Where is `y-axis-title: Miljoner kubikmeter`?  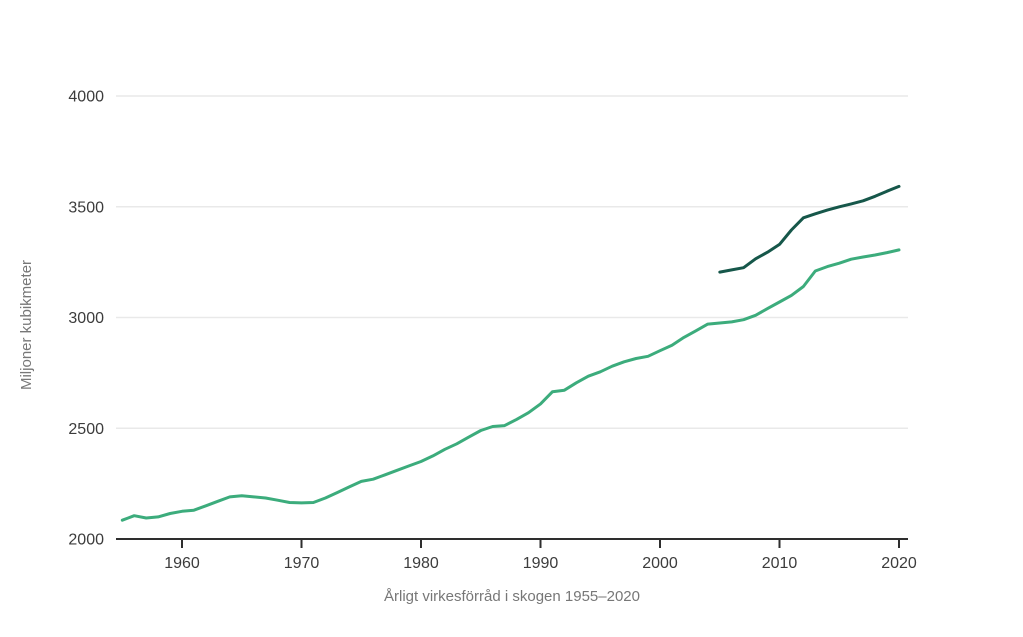
y-axis-title: Miljoner kubikmeter is located at coordinates (26, 325).